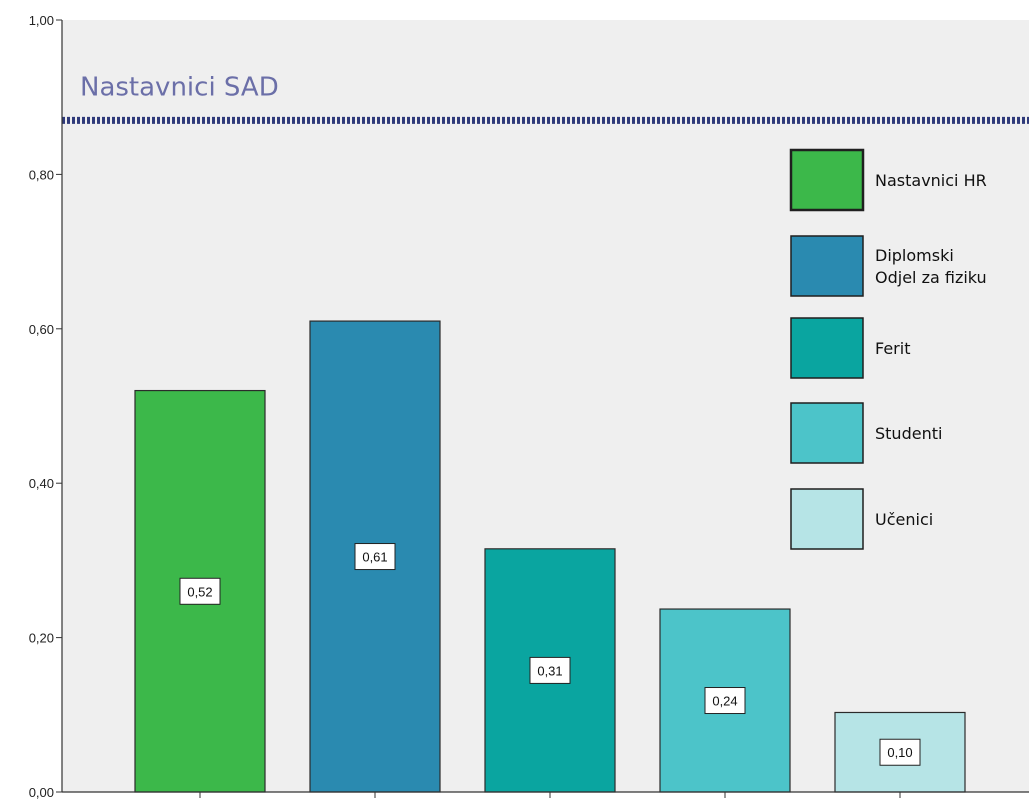 This screenshot has width=1029, height=803. Describe the element at coordinates (199, 591) in the screenshot. I see `value-label-1: 0,52` at that location.